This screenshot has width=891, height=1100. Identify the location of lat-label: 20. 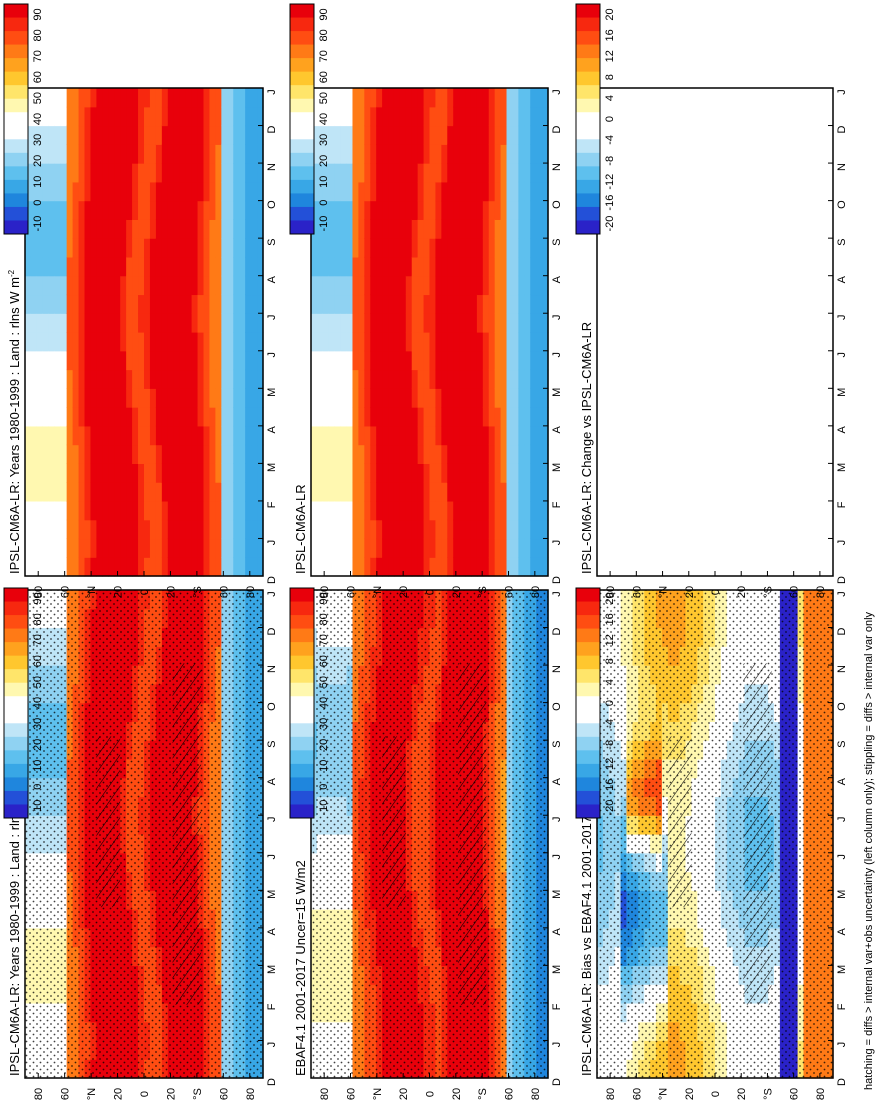
(119, 592).